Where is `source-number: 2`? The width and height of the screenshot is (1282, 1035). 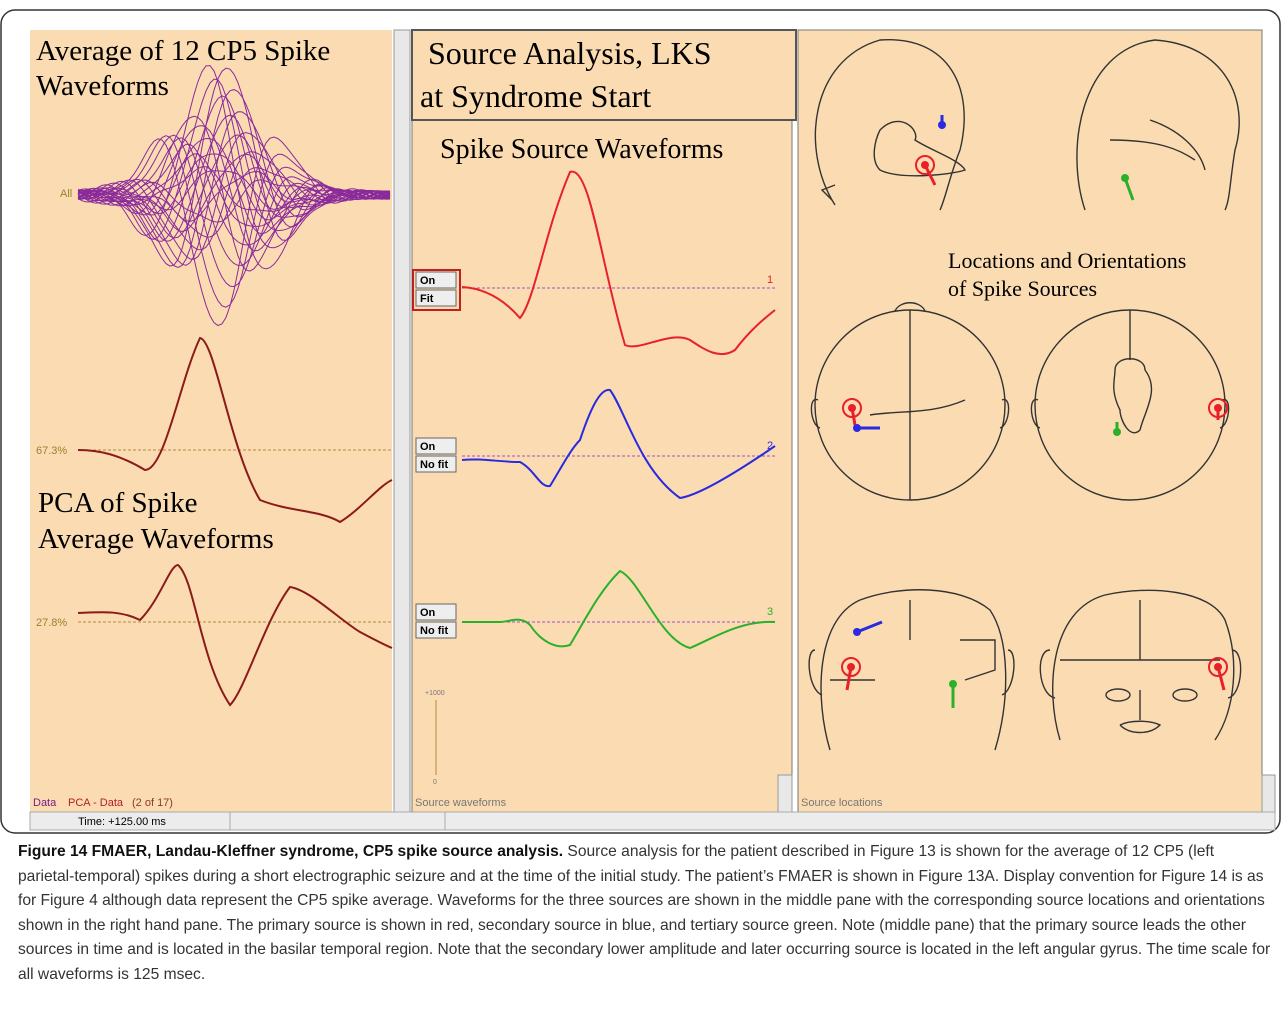 source-number: 2 is located at coordinates (770, 446).